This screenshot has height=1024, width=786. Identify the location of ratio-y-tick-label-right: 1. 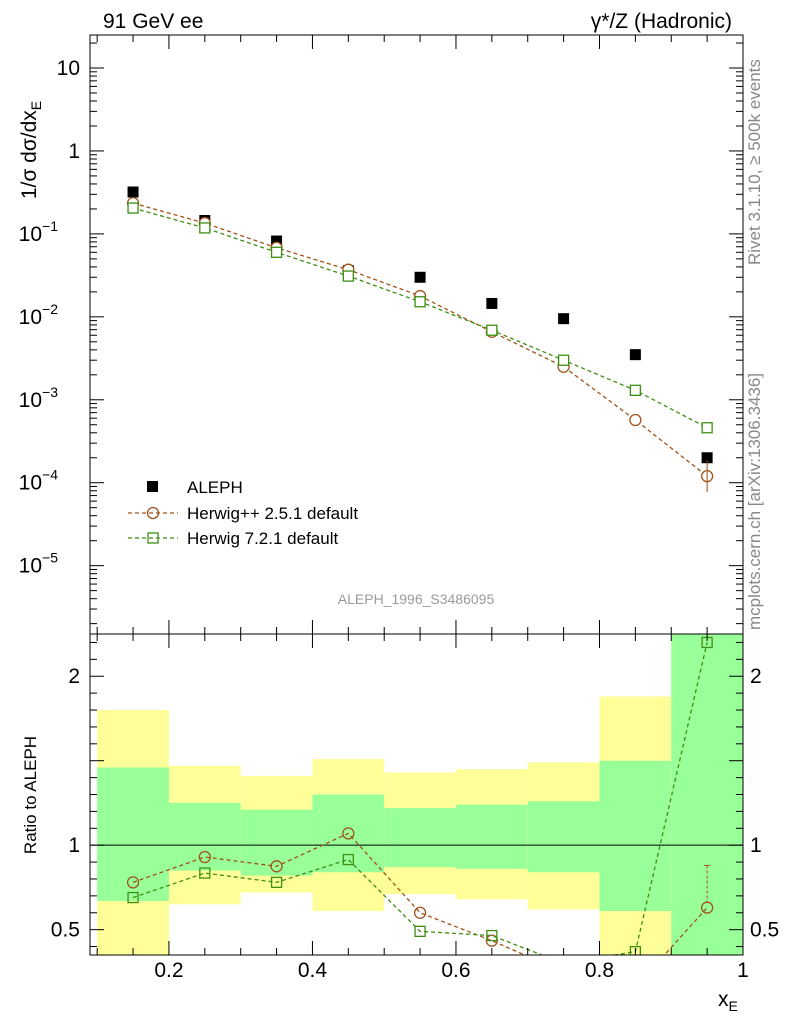
(756, 845).